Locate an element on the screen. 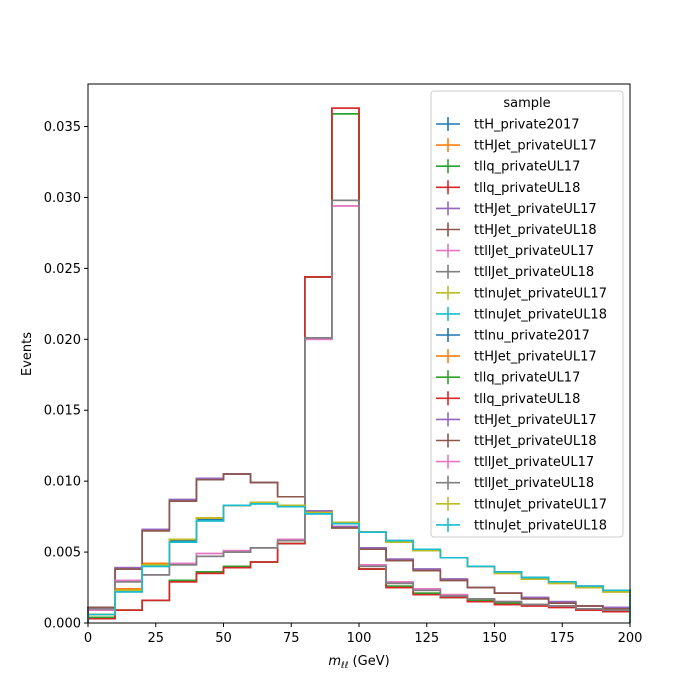  y-tick-label: 0.025 is located at coordinates (62, 269).